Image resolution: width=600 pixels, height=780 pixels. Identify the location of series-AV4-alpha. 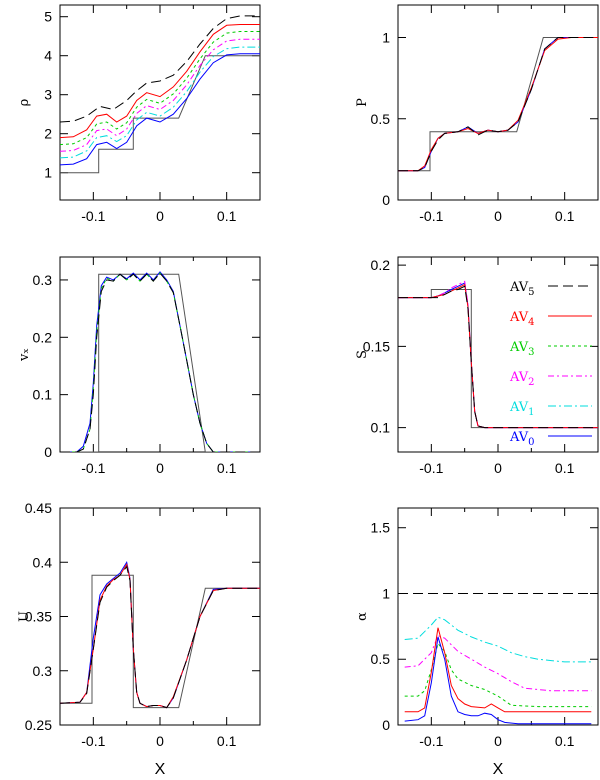
(498, 670).